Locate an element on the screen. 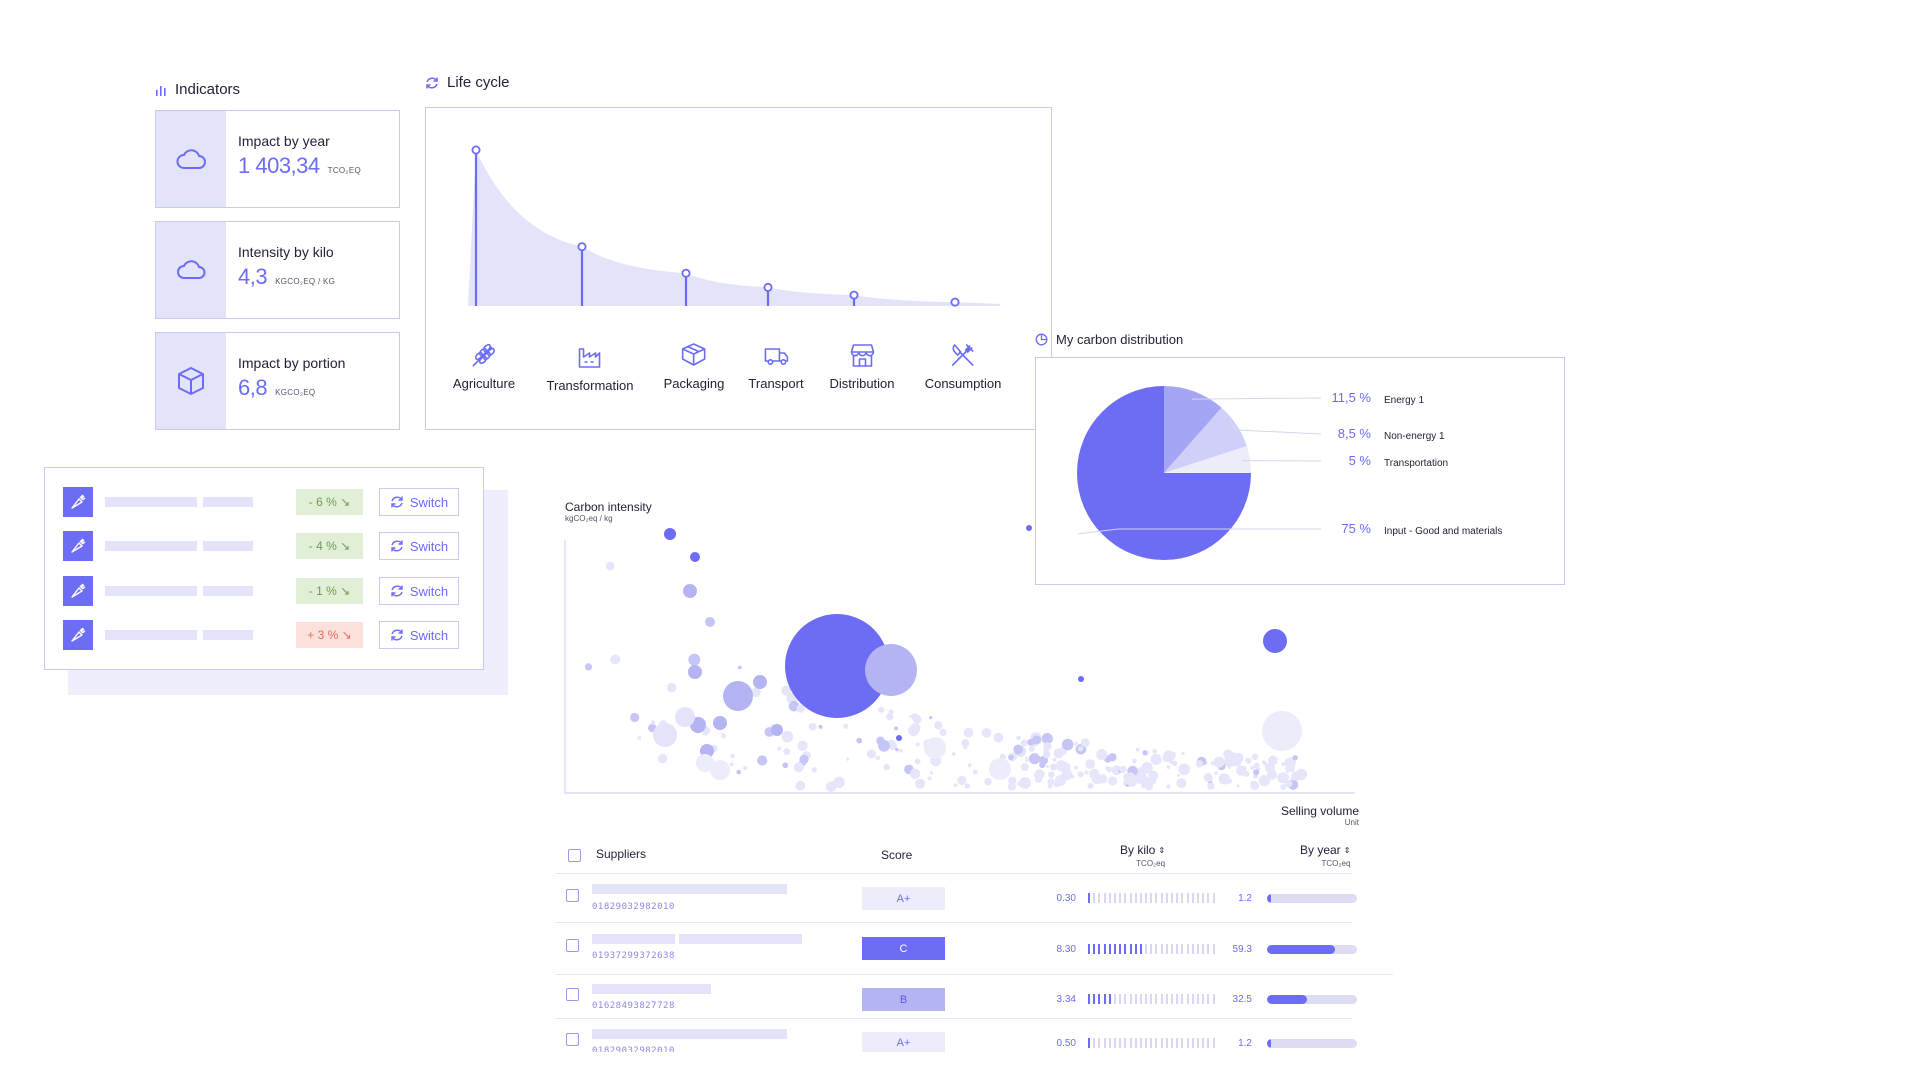  col-by-kilo: By kilo ⇕ TCO₂eq is located at coordinates (1142, 855).